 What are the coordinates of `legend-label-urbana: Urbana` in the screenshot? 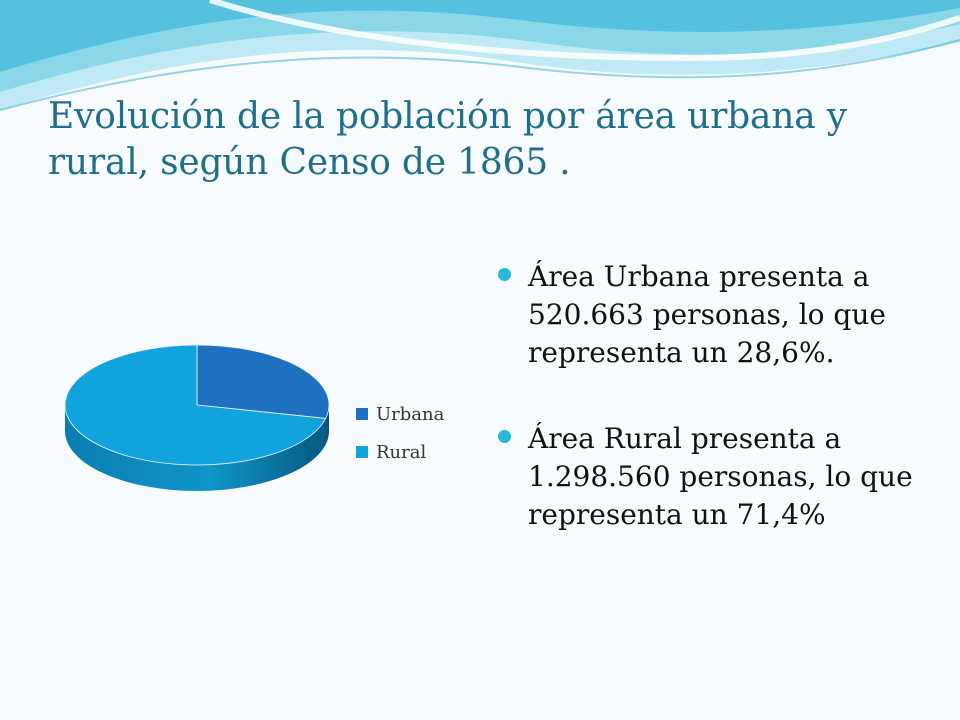 It's located at (410, 414).